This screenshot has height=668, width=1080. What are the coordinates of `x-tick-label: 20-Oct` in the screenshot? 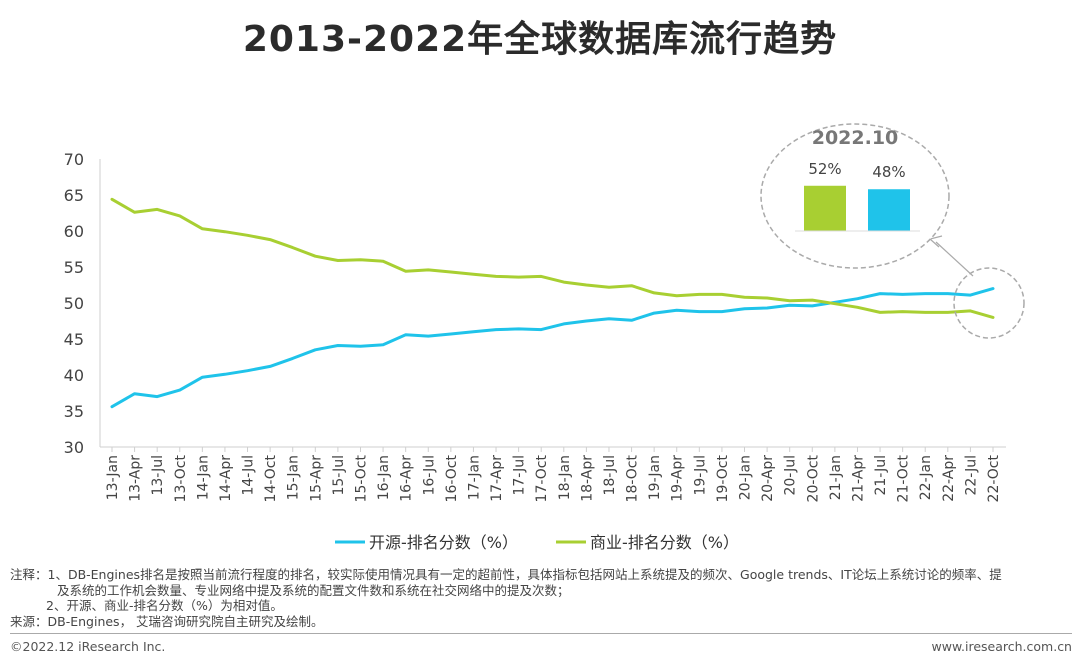 It's located at (813, 478).